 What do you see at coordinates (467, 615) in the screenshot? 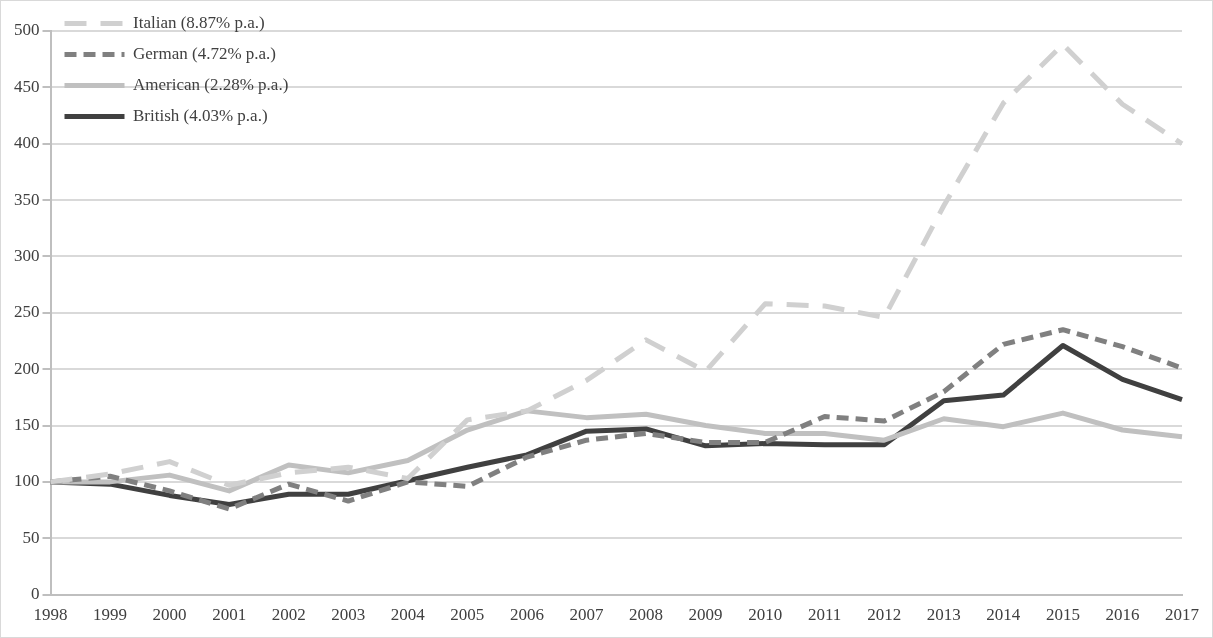
I see `x-tick-label: 2005` at bounding box center [467, 615].